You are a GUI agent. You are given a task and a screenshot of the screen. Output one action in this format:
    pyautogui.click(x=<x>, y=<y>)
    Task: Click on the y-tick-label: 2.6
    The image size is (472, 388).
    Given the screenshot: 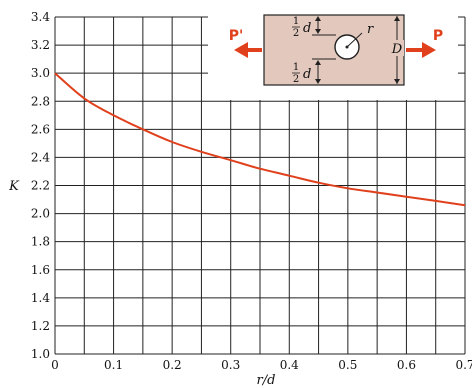 What is the action you would take?
    pyautogui.click(x=40, y=129)
    